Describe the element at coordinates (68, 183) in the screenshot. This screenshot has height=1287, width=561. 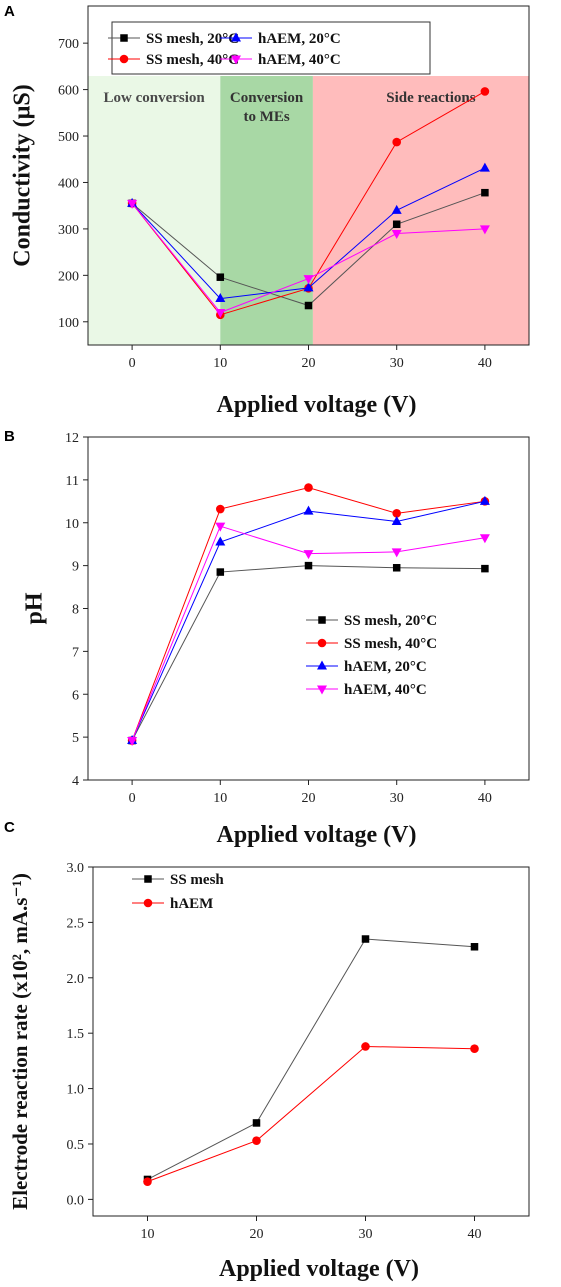
I see `y-tick-label: 400` at that location.